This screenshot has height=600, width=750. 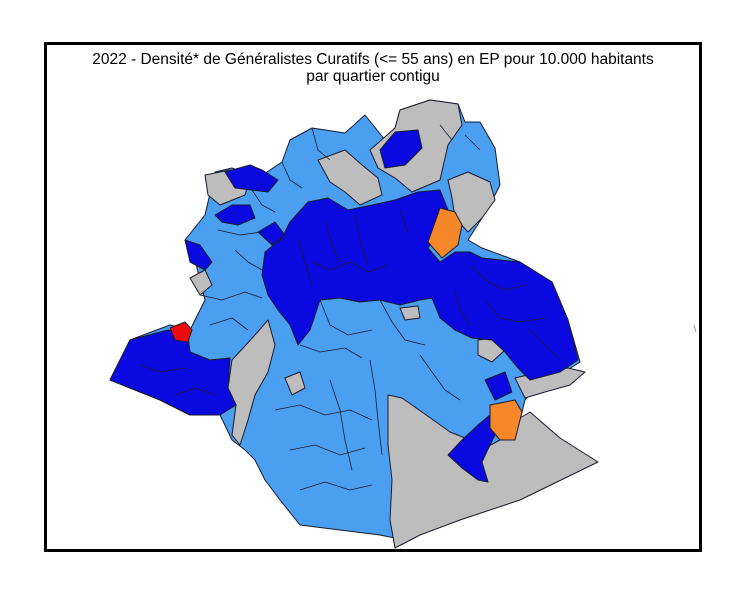 I want to click on grey-zone-northeast, so click(x=471, y=202).